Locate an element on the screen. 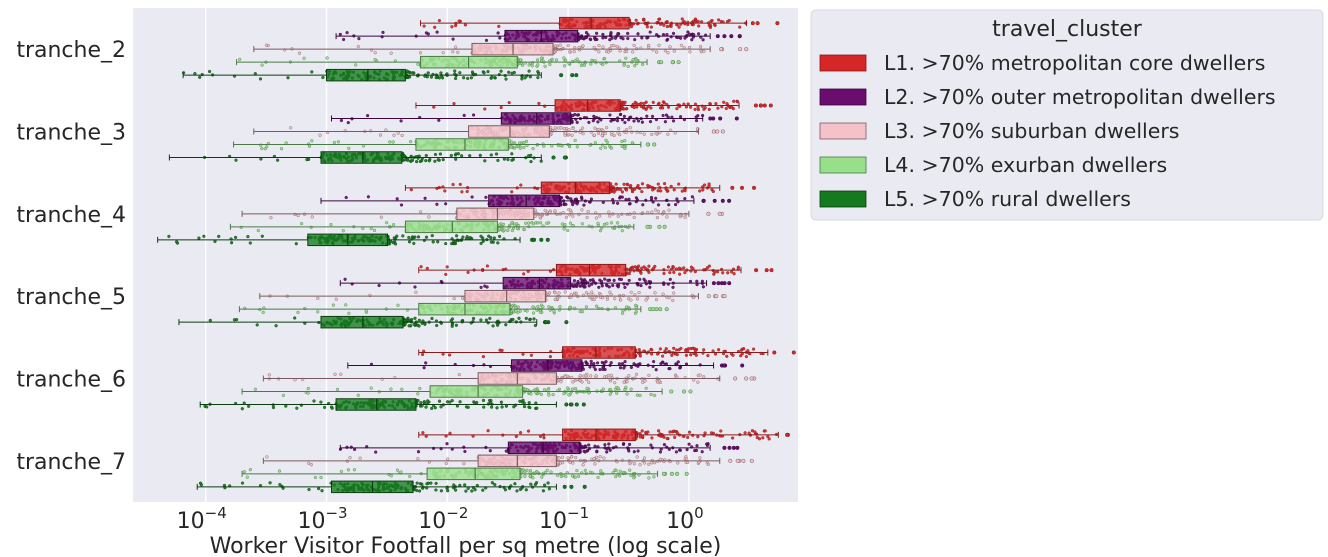 This screenshot has width=1328, height=557. box-tranche_3-L3 is located at coordinates (509, 131).